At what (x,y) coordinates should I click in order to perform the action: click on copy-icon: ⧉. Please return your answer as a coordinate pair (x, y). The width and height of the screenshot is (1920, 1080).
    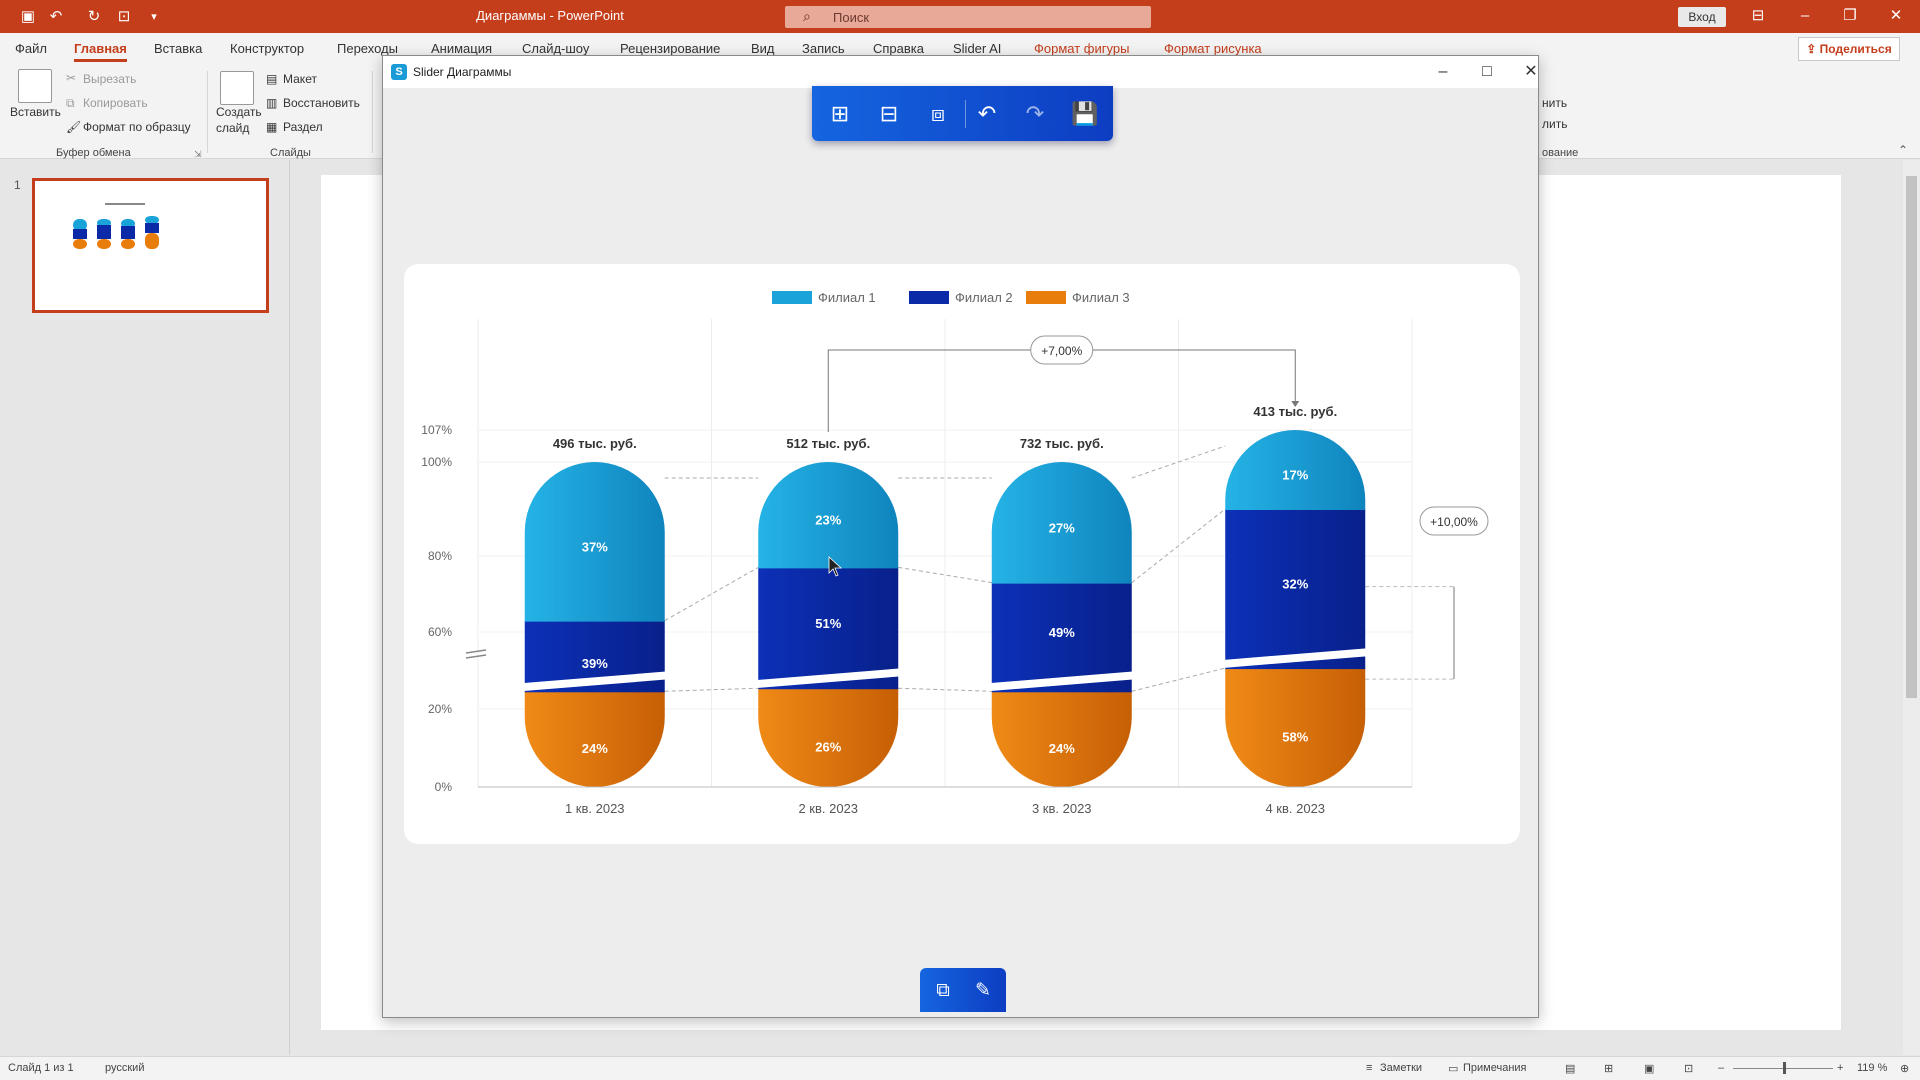
    Looking at the image, I should click on (70, 103).